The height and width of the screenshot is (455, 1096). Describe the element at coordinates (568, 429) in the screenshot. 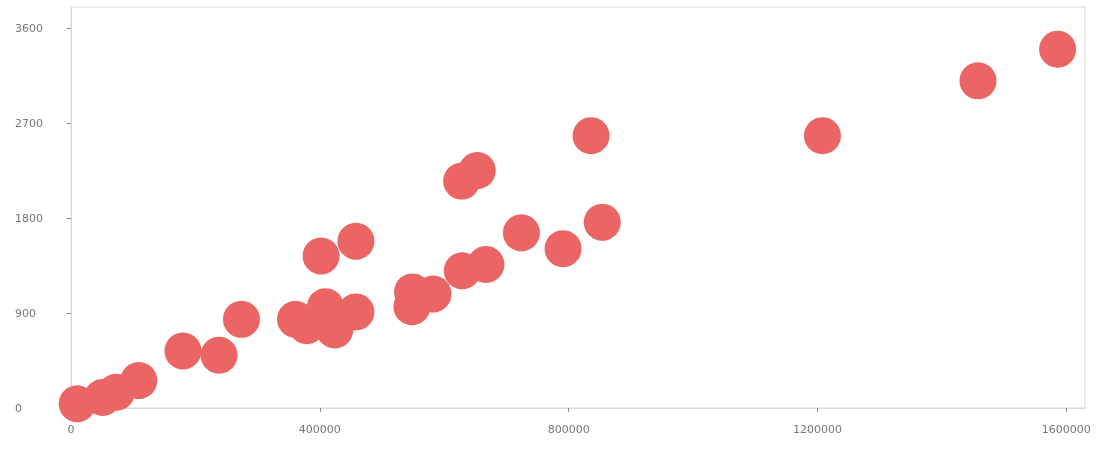

I see `x-tick-label: 800000` at that location.